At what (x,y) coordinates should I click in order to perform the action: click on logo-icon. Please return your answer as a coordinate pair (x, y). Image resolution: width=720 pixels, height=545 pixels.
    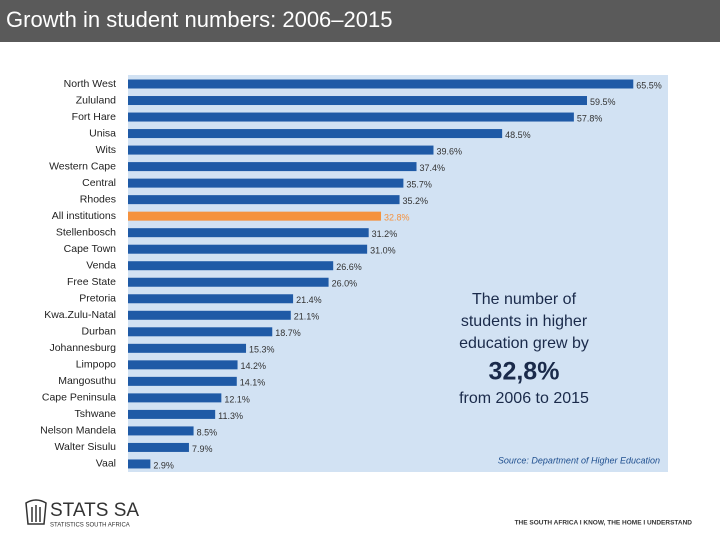
    Looking at the image, I should click on (36, 512).